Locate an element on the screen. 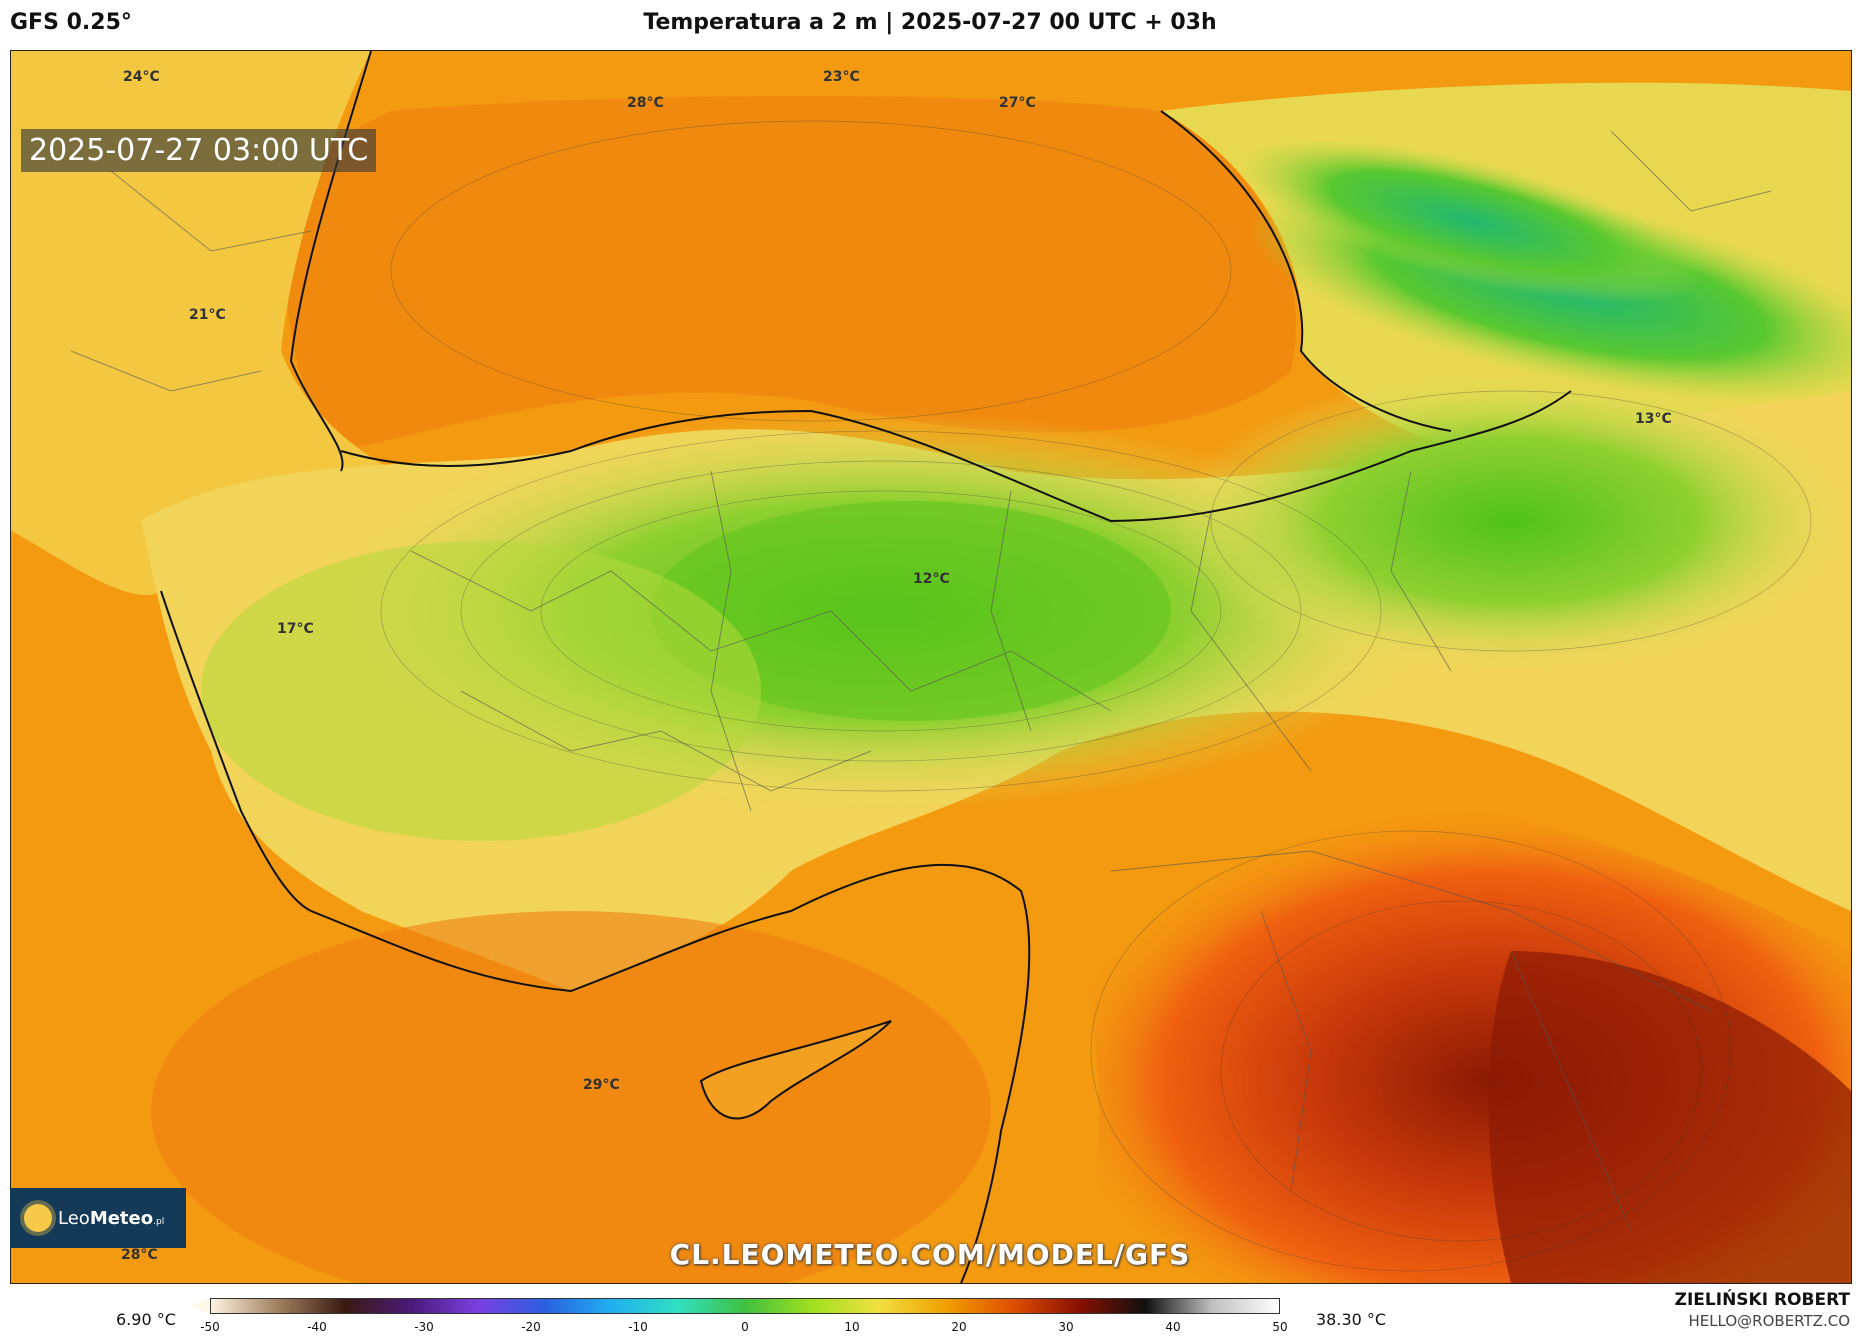 Image resolution: width=1860 pixels, height=1338 pixels. temp-label: 13°C is located at coordinates (1653, 419).